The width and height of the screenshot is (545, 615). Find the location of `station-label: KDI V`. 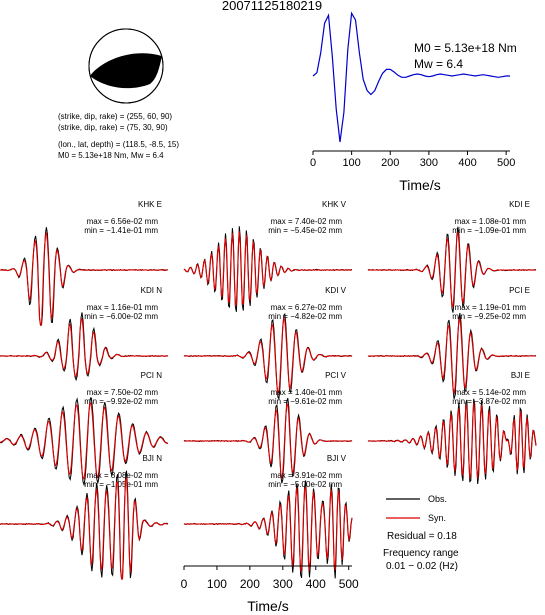

station-label: KDI V is located at coordinates (336, 290).